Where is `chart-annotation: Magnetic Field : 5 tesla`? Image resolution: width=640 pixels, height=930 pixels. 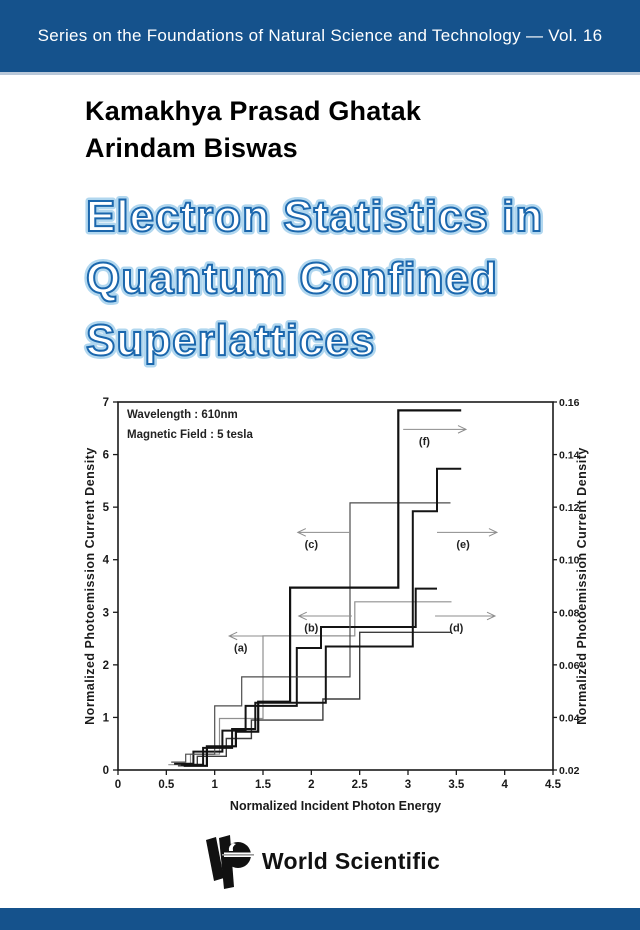
chart-annotation: Magnetic Field : 5 tesla is located at coordinates (190, 435).